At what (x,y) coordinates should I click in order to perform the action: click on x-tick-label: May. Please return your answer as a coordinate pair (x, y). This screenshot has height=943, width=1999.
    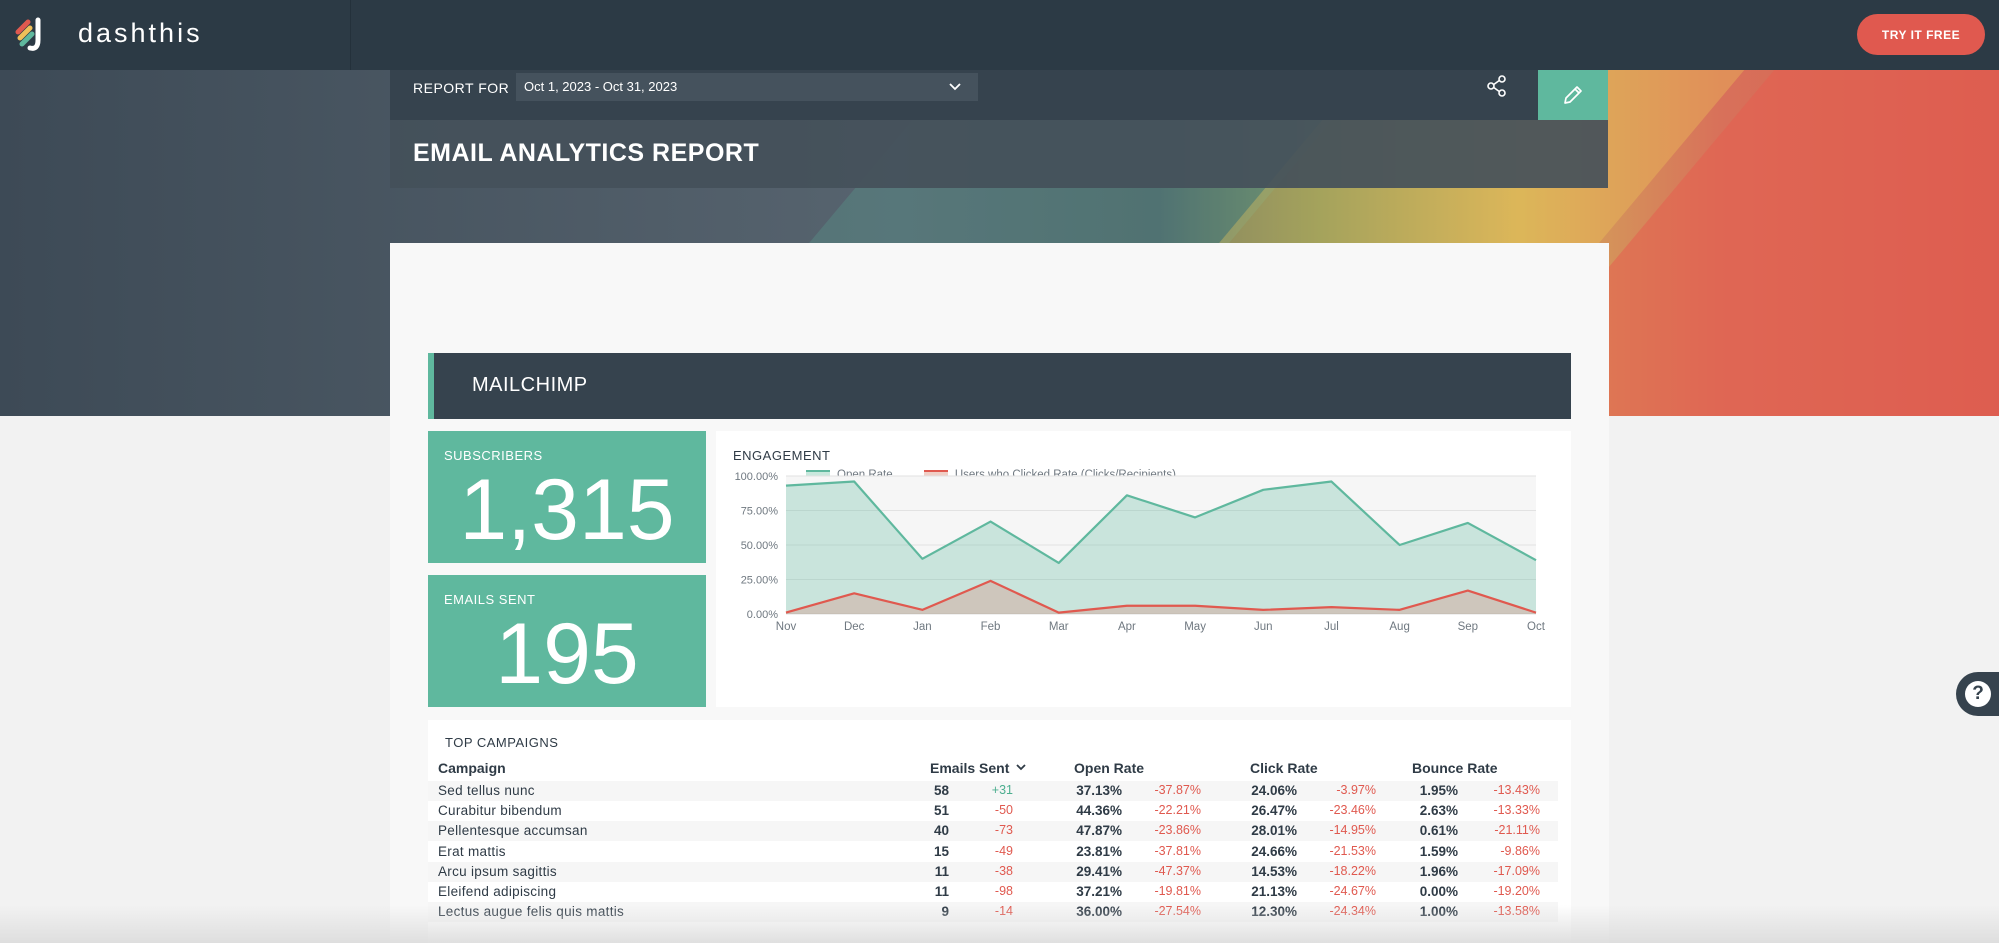
    Looking at the image, I should click on (1195, 627).